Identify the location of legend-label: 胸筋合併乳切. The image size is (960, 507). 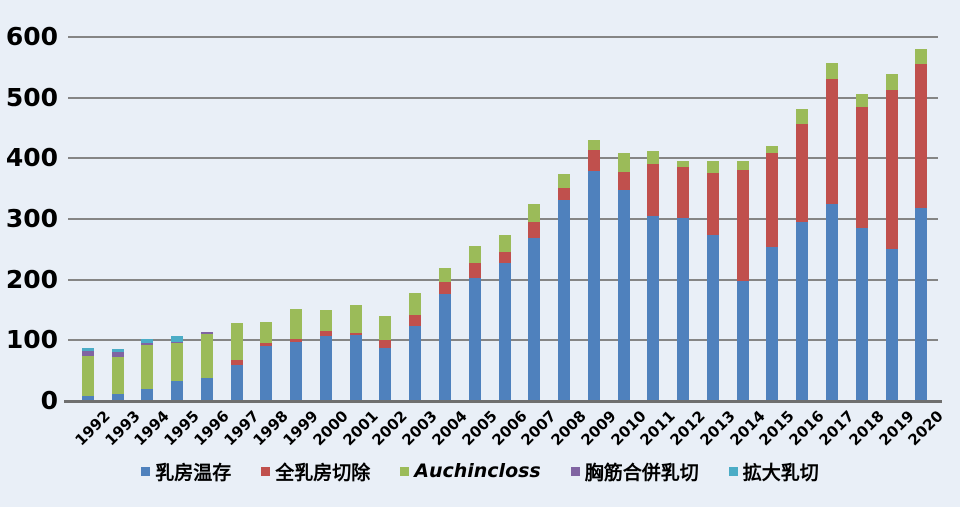
(641, 472).